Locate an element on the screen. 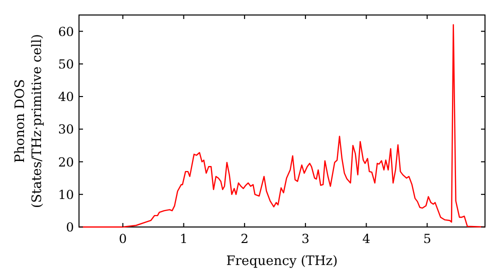 The height and width of the screenshot is (280, 500). y-tick-label: 20 is located at coordinates (66, 162).